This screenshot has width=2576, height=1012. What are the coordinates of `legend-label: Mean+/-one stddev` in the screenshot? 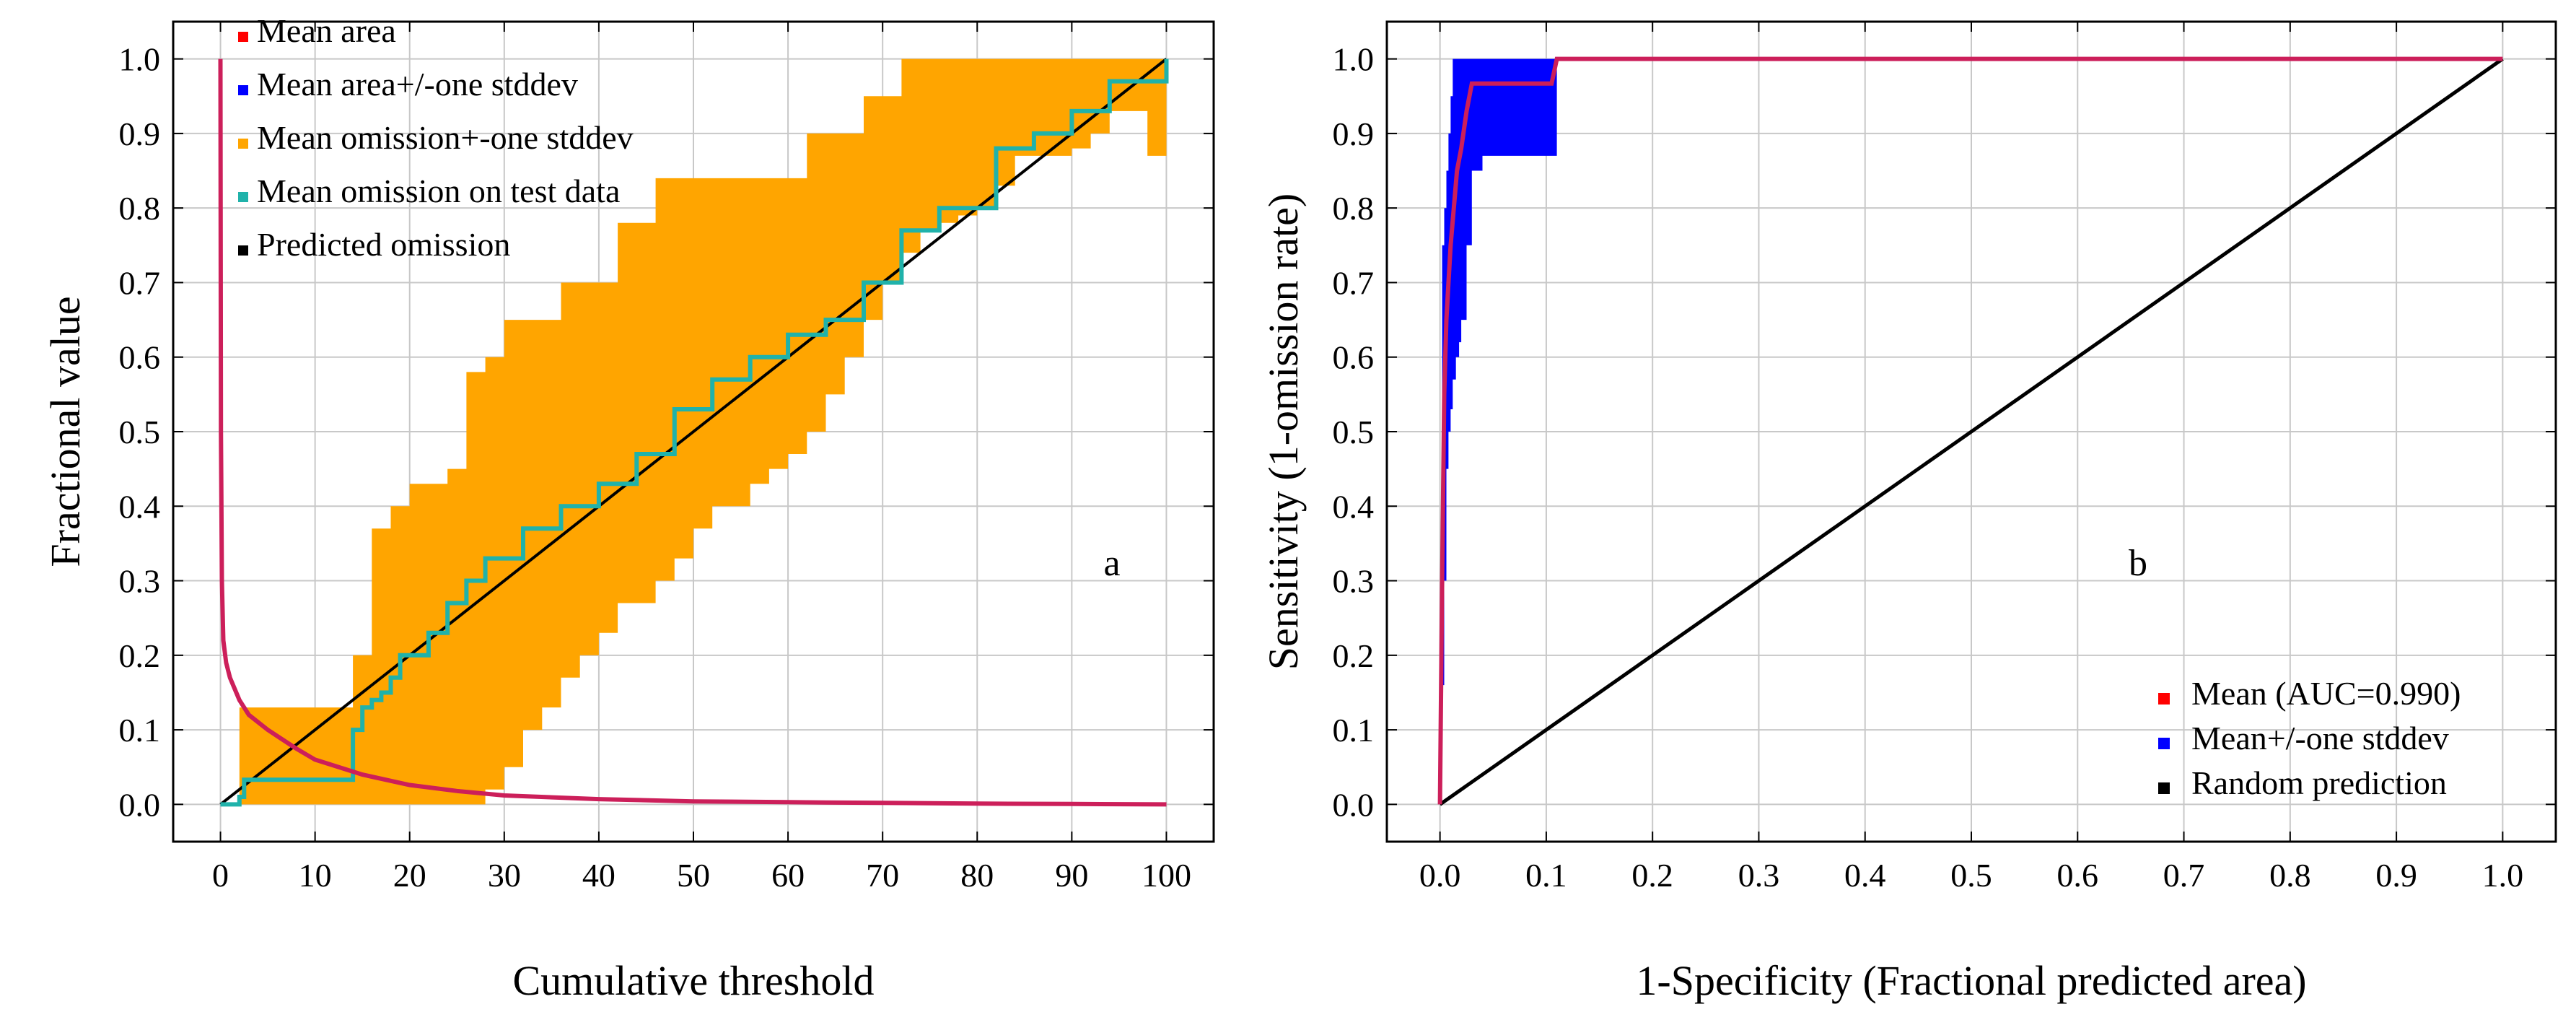 It's located at (2320, 738).